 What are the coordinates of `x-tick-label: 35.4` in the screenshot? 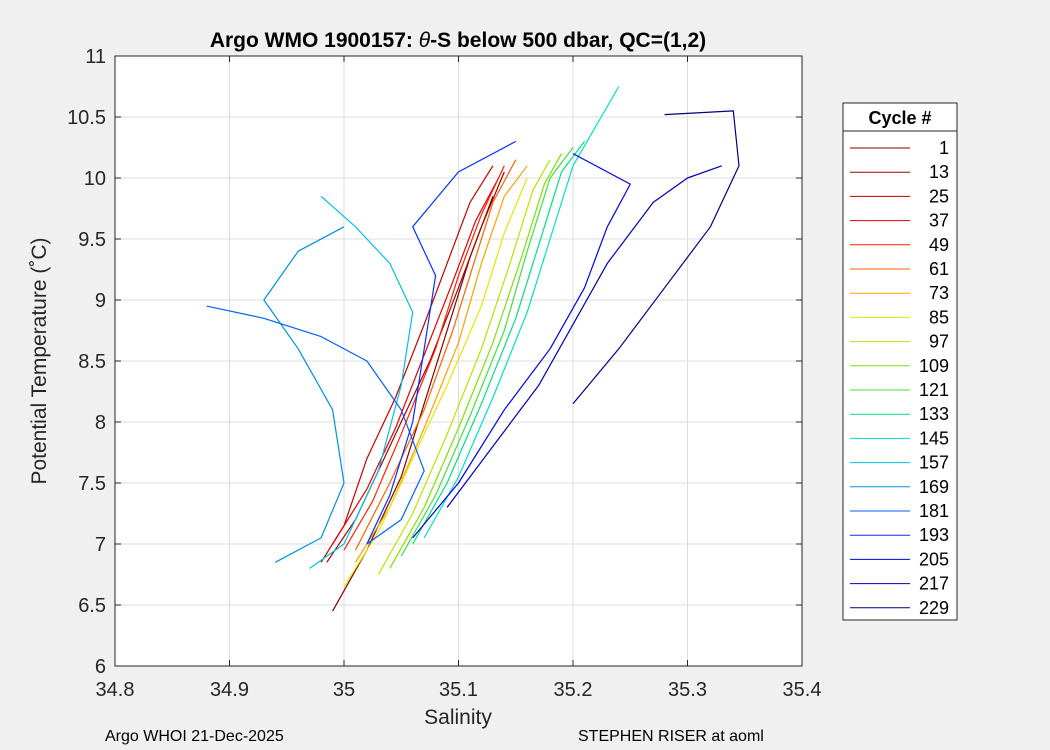 It's located at (802, 690).